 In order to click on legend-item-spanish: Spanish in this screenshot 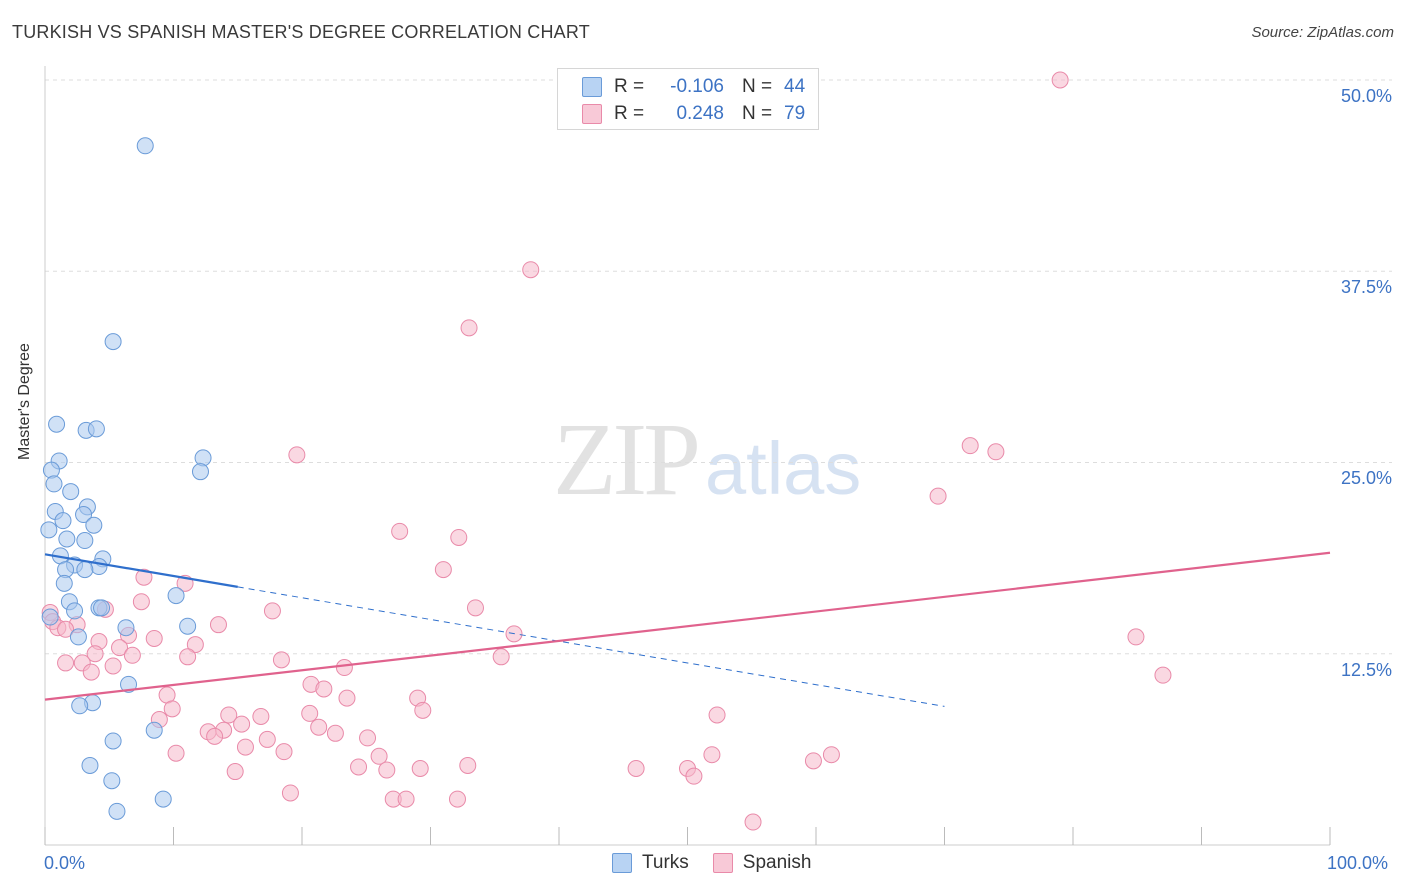, I will do `click(762, 863)`.